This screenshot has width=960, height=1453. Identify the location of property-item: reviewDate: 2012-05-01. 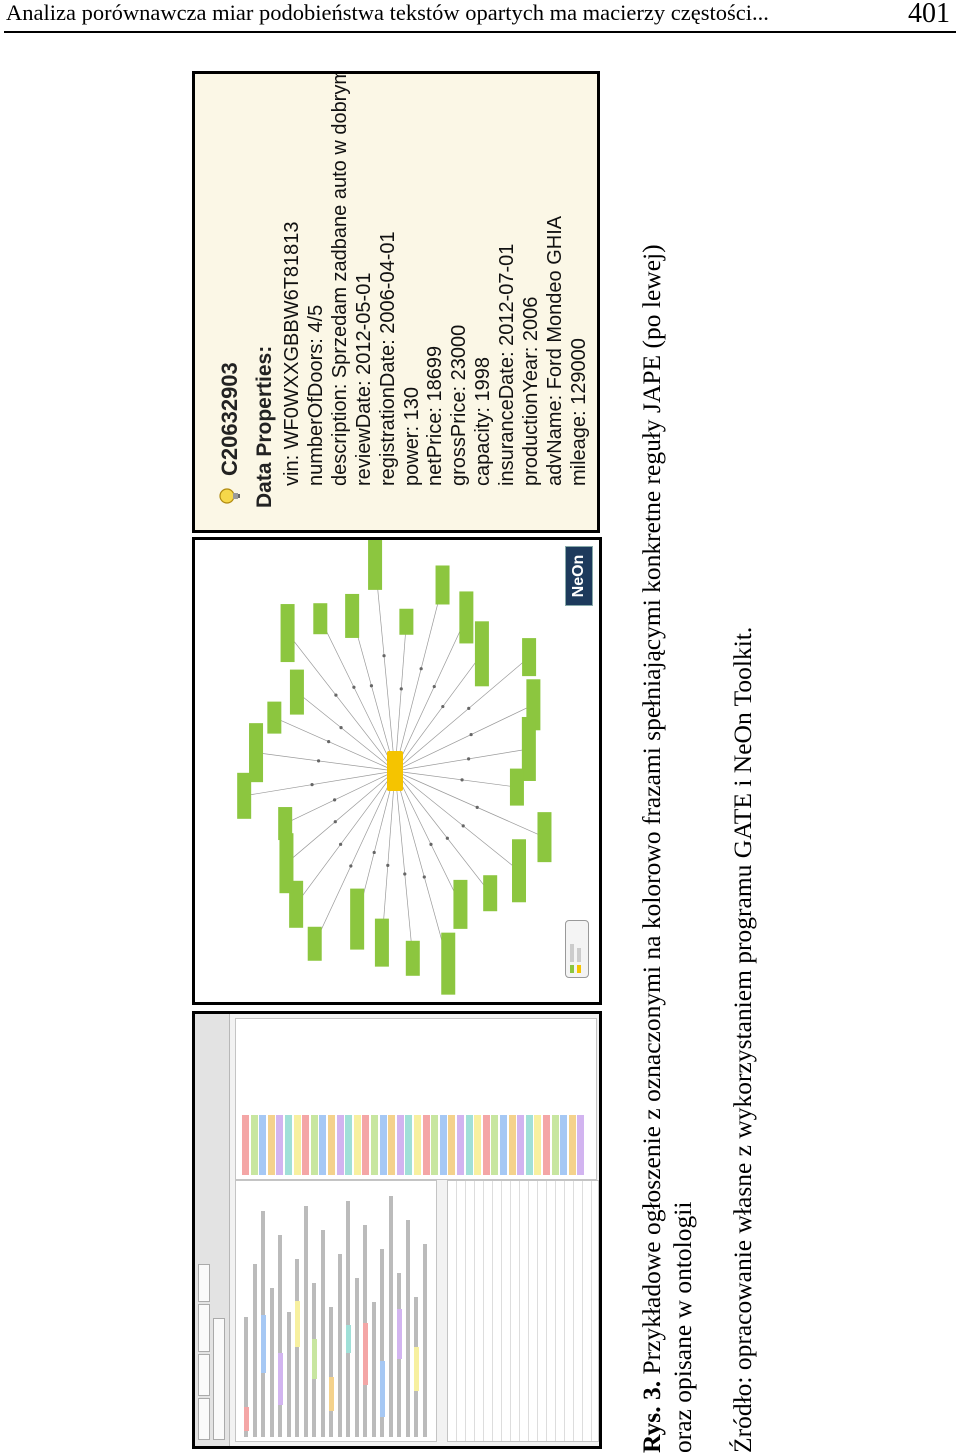
(363, 379).